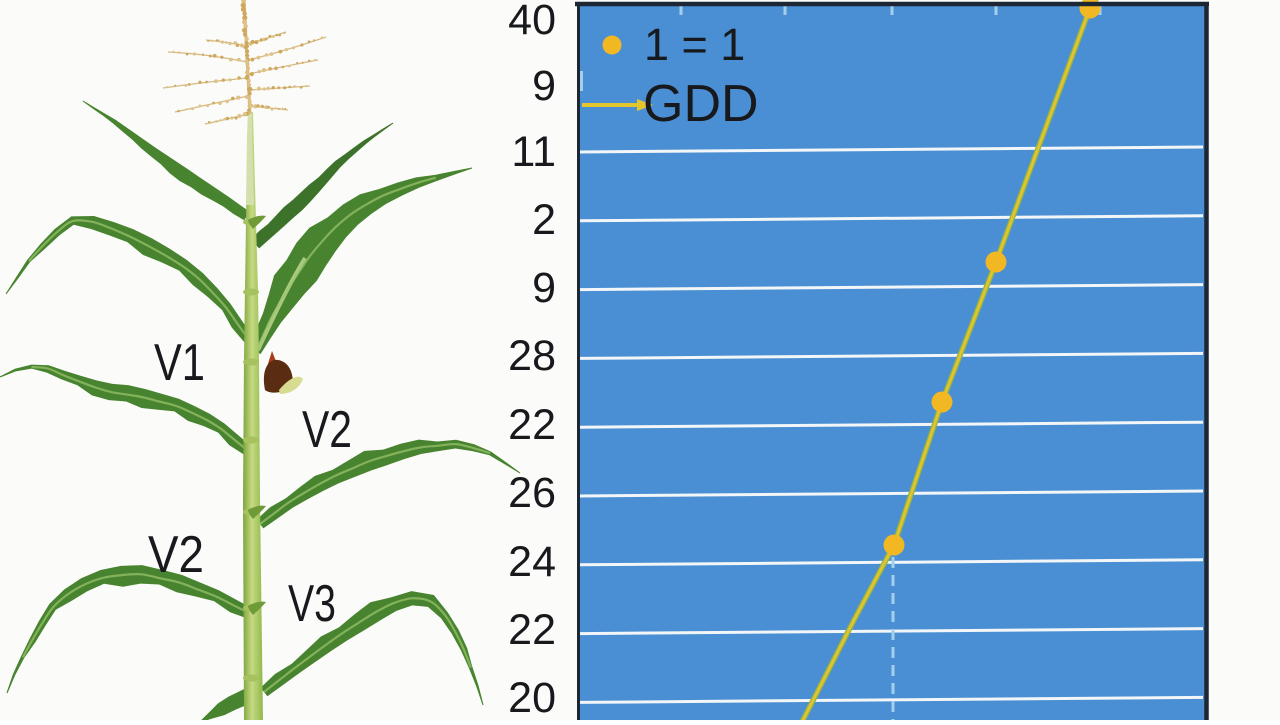 The width and height of the screenshot is (1280, 725). Describe the element at coordinates (532, 697) in the screenshot. I see `svg-text: 20` at that location.